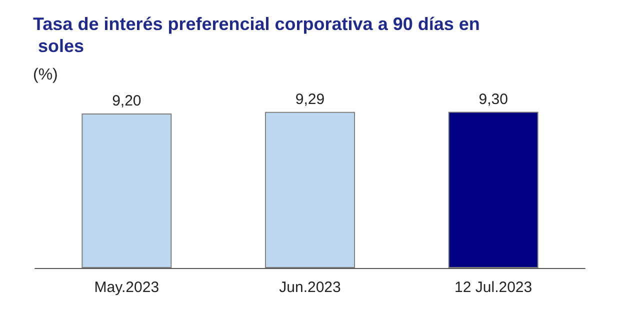 The image size is (620, 320). I want to click on data-label: 9,20, so click(127, 101).